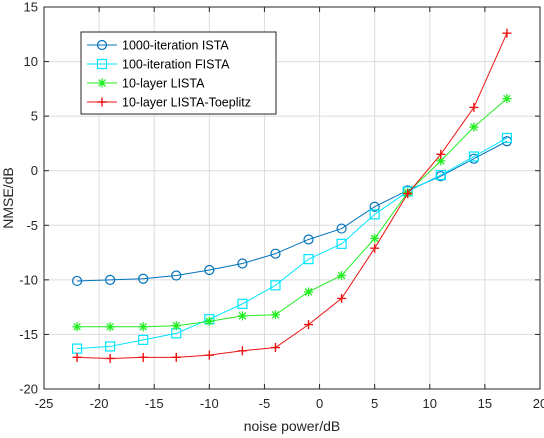  I want to click on legend-item: 10-layer LISTA, so click(146, 84).